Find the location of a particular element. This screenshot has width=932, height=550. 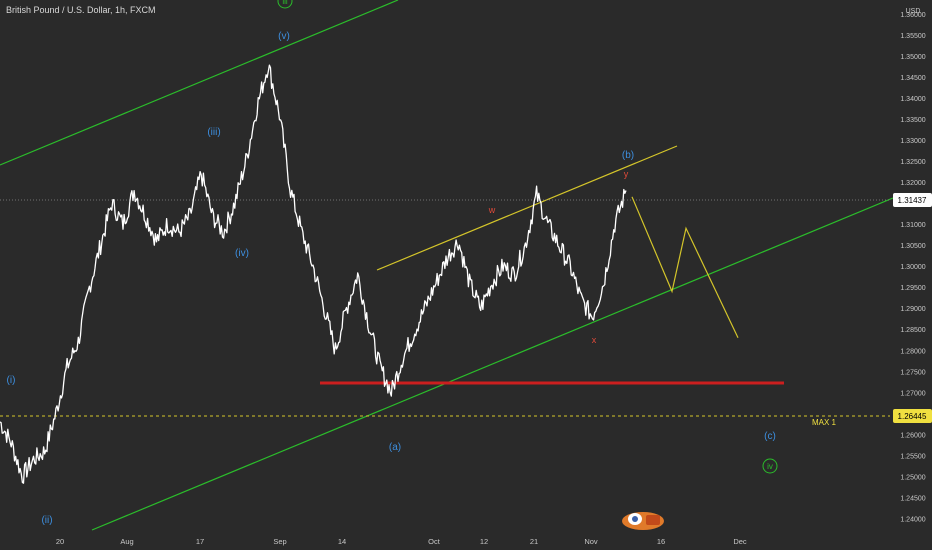

x-tick-label: 17 is located at coordinates (200, 541).